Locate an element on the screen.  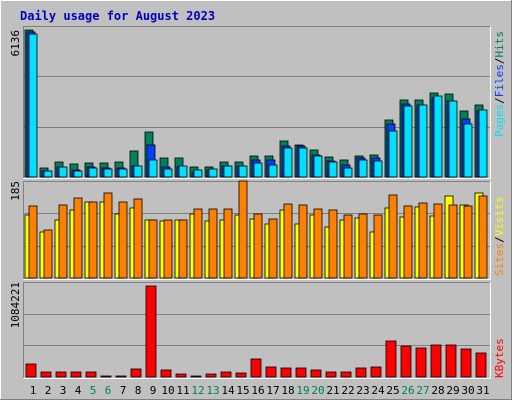
legend-kbytes: KBytes is located at coordinates (499, 358).